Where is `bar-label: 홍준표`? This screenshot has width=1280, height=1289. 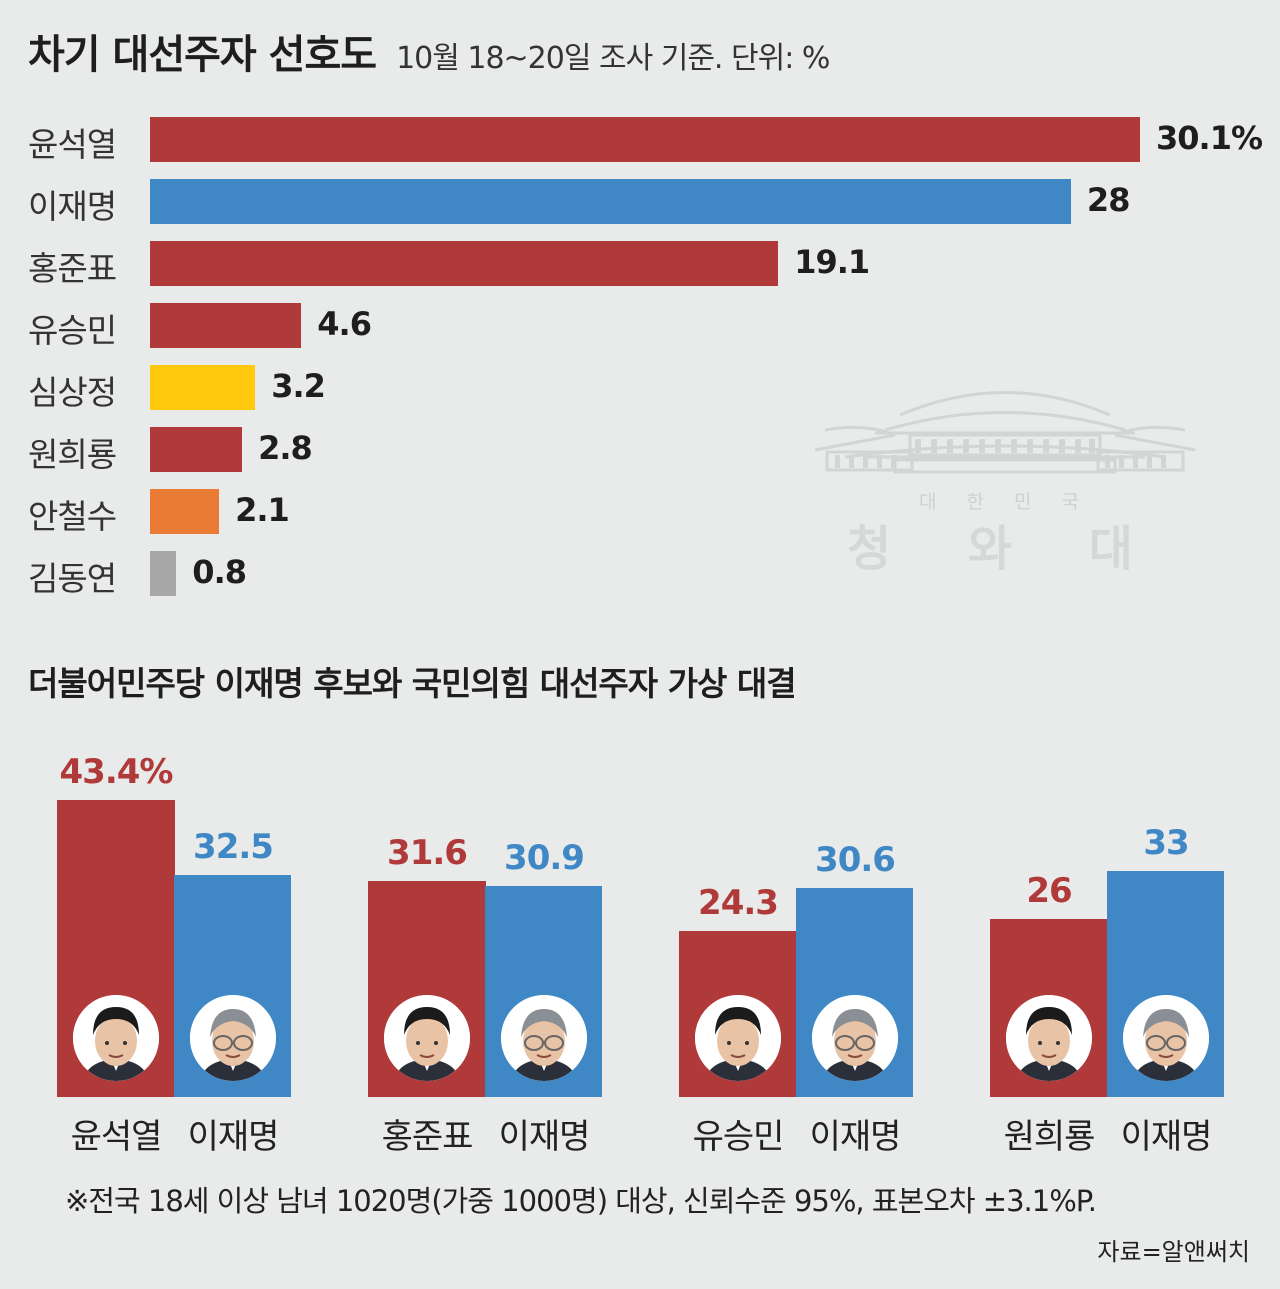
bar-label: 홍준표 is located at coordinates (72, 268).